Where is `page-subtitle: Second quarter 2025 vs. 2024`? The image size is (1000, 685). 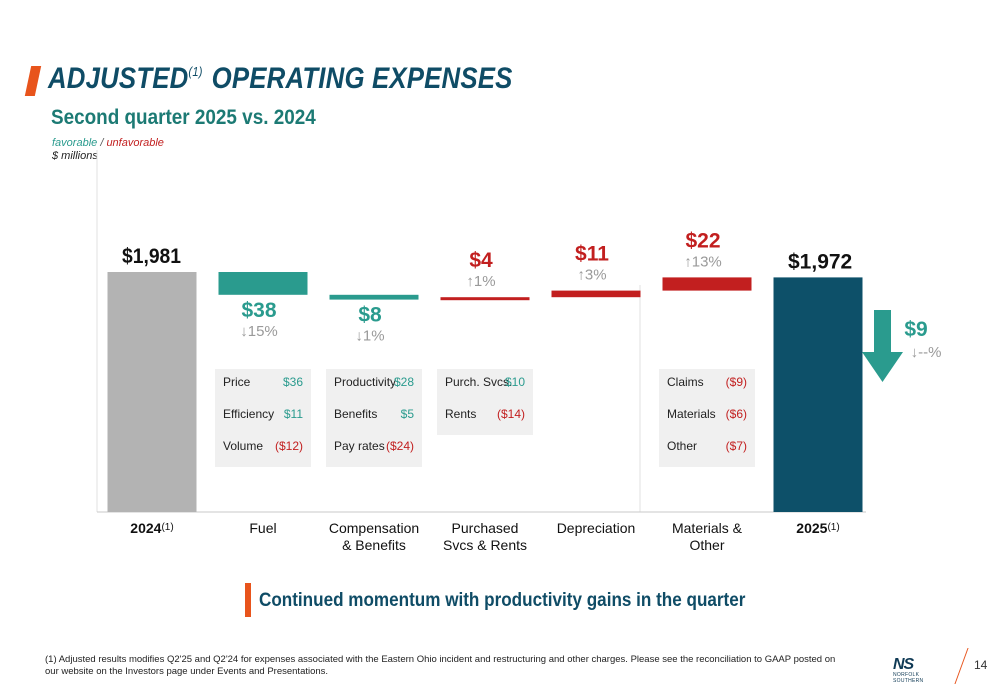
page-subtitle: Second quarter 2025 vs. 2024 is located at coordinates (183, 117).